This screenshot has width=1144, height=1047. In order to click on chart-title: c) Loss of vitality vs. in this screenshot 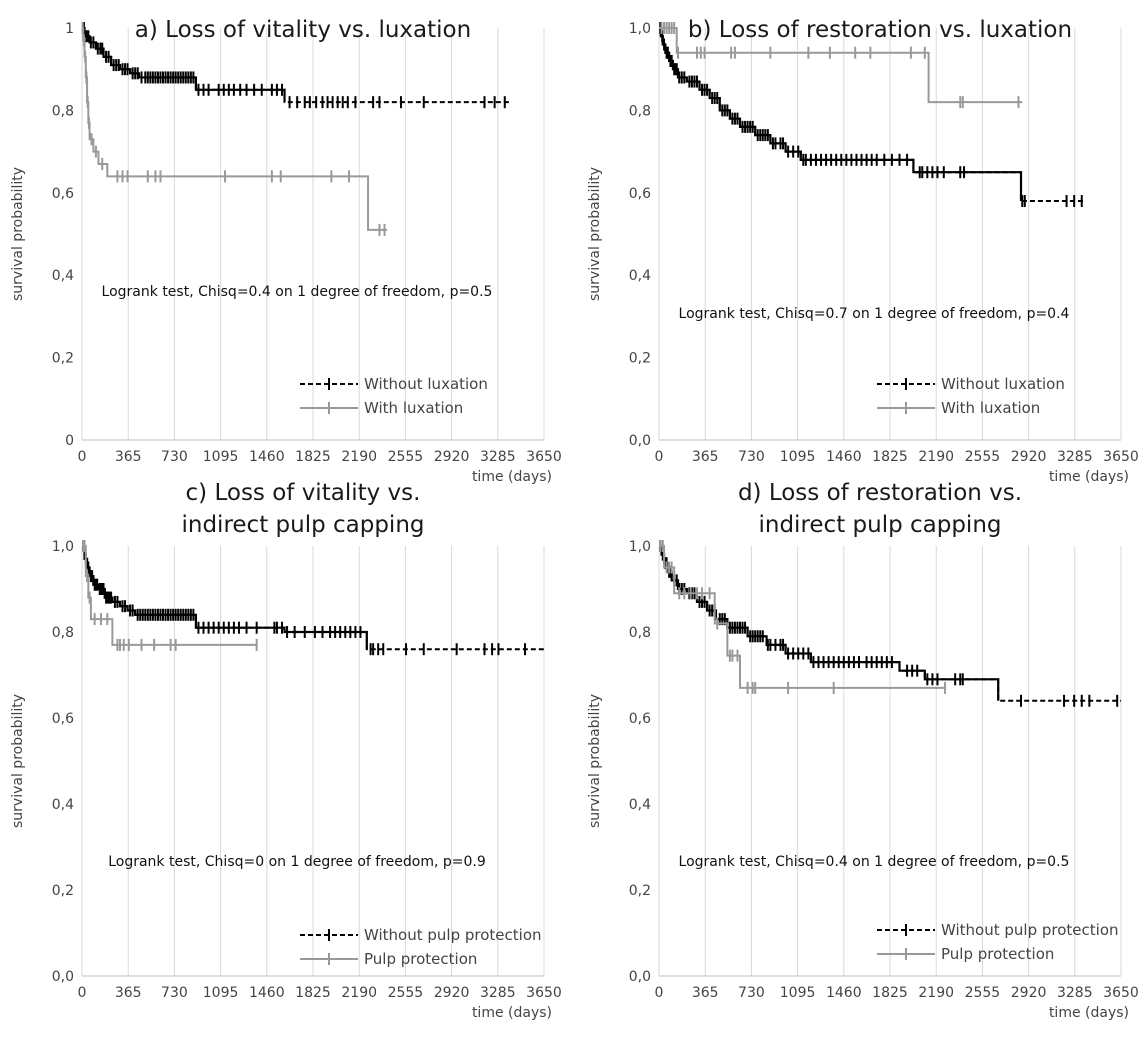, I will do `click(303, 493)`.